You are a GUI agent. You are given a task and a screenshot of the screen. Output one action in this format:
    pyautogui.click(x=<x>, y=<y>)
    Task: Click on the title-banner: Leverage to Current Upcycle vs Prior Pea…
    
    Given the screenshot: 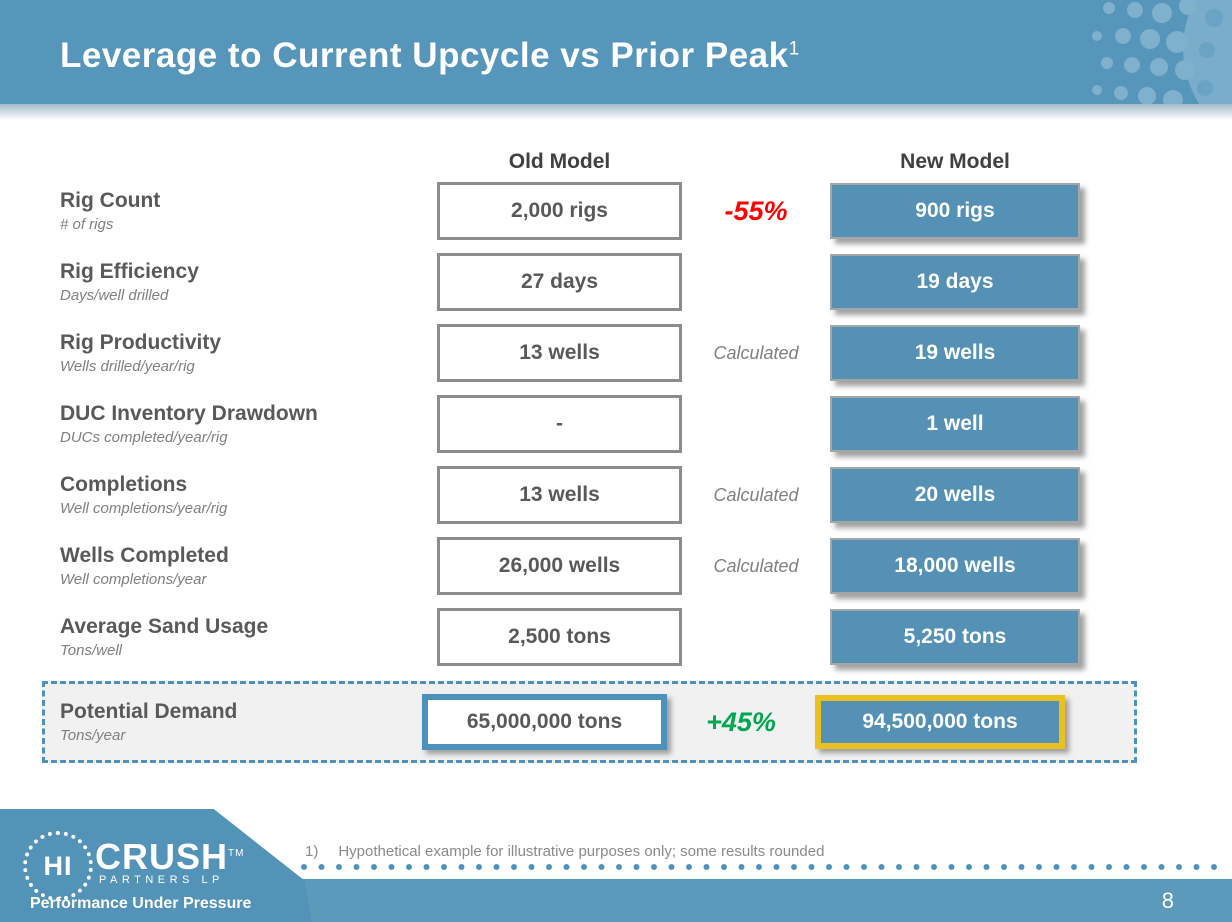 What is the action you would take?
    pyautogui.click(x=616, y=52)
    